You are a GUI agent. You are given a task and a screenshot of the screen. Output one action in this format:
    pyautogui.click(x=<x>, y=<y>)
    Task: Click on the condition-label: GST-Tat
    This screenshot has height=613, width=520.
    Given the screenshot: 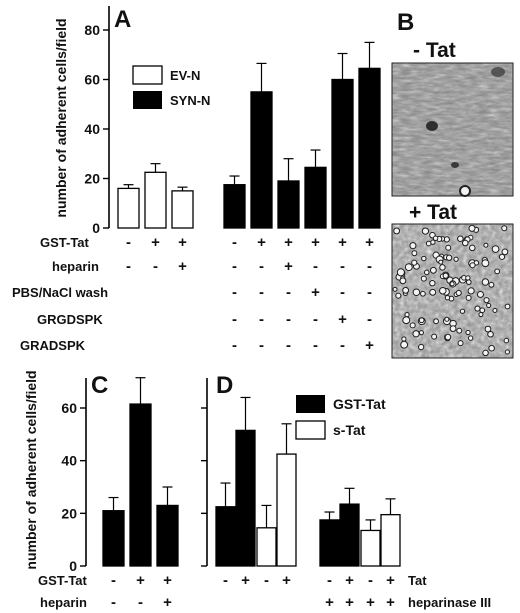 What is the action you would take?
    pyautogui.click(x=65, y=242)
    